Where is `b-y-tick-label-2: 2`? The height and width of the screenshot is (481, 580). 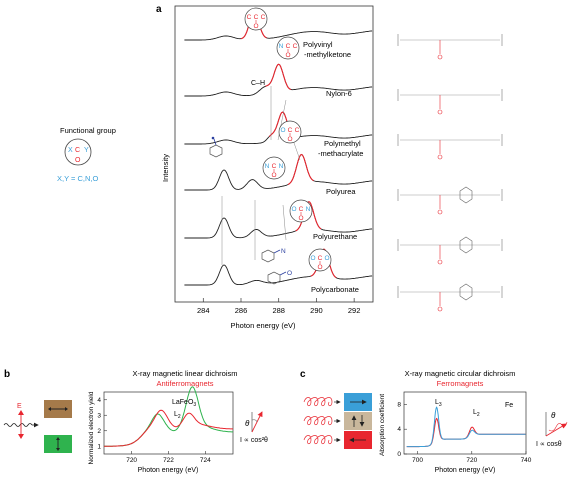
b-y-tick-label-2: 2 is located at coordinates (99, 431).